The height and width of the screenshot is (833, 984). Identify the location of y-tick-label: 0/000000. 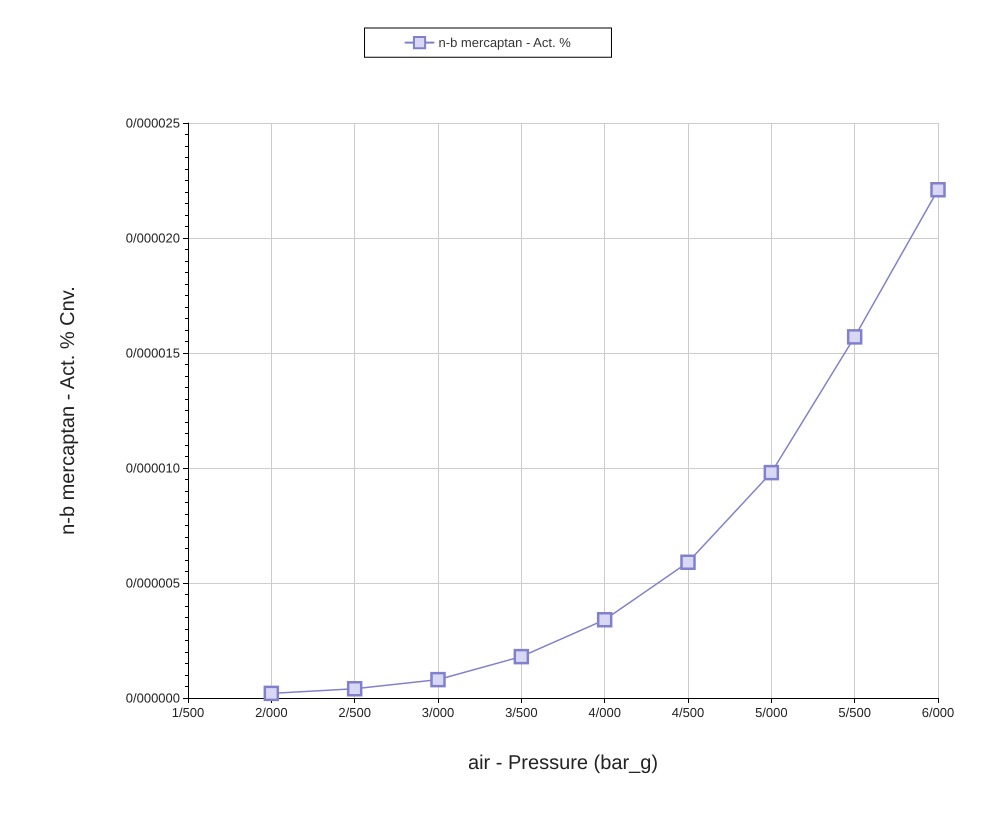
(153, 698).